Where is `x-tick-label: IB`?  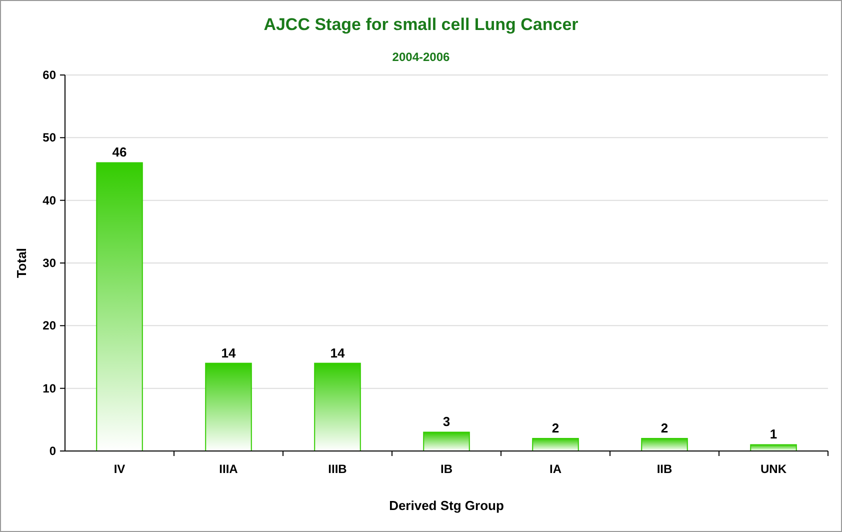
x-tick-label: IB is located at coordinates (446, 469).